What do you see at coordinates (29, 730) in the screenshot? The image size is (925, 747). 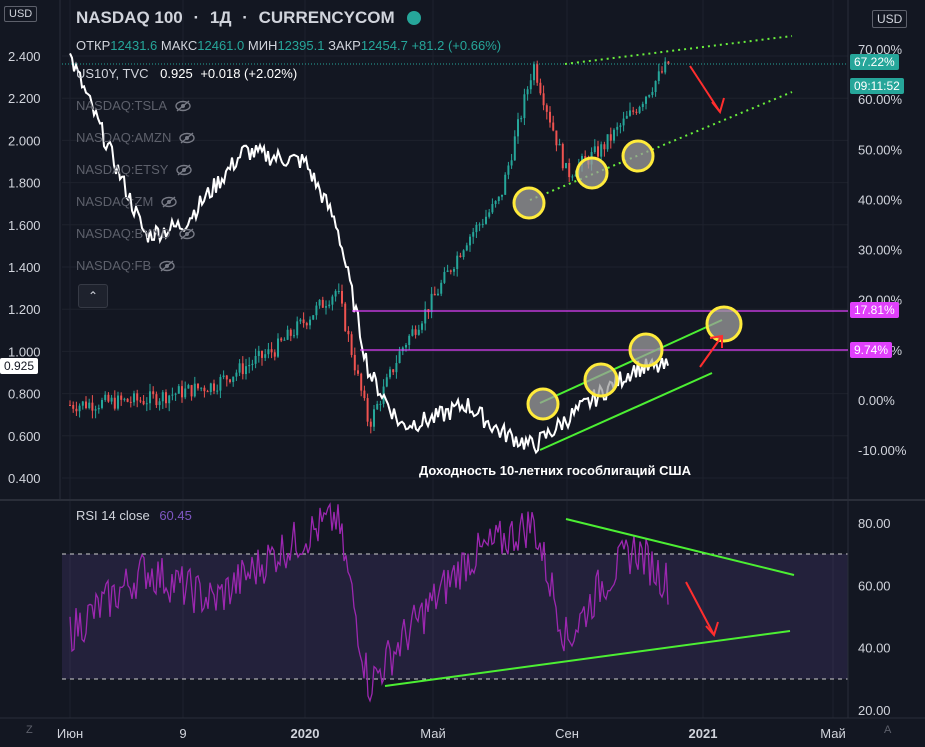 I see `timezone-icon: Z` at bounding box center [29, 730].